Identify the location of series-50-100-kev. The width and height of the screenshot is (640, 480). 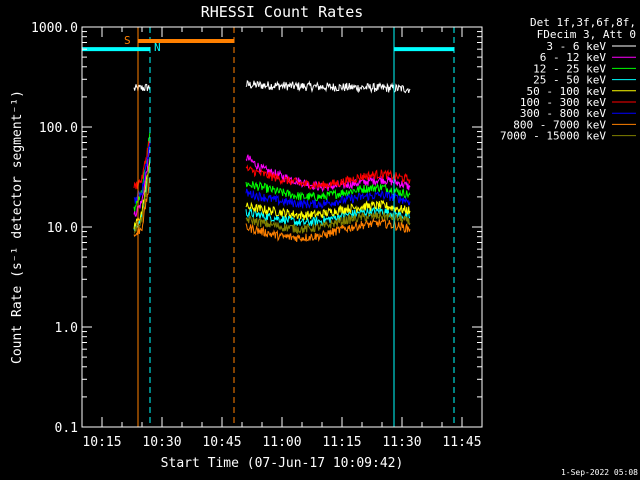
(272, 193).